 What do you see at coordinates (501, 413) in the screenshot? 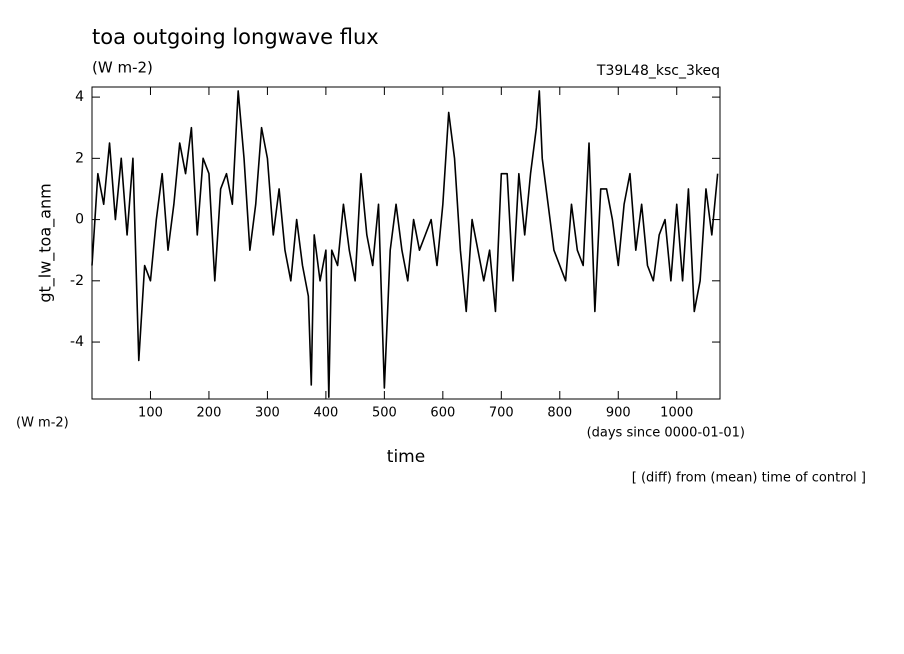
I see `x-tick-label: 700` at bounding box center [501, 413].